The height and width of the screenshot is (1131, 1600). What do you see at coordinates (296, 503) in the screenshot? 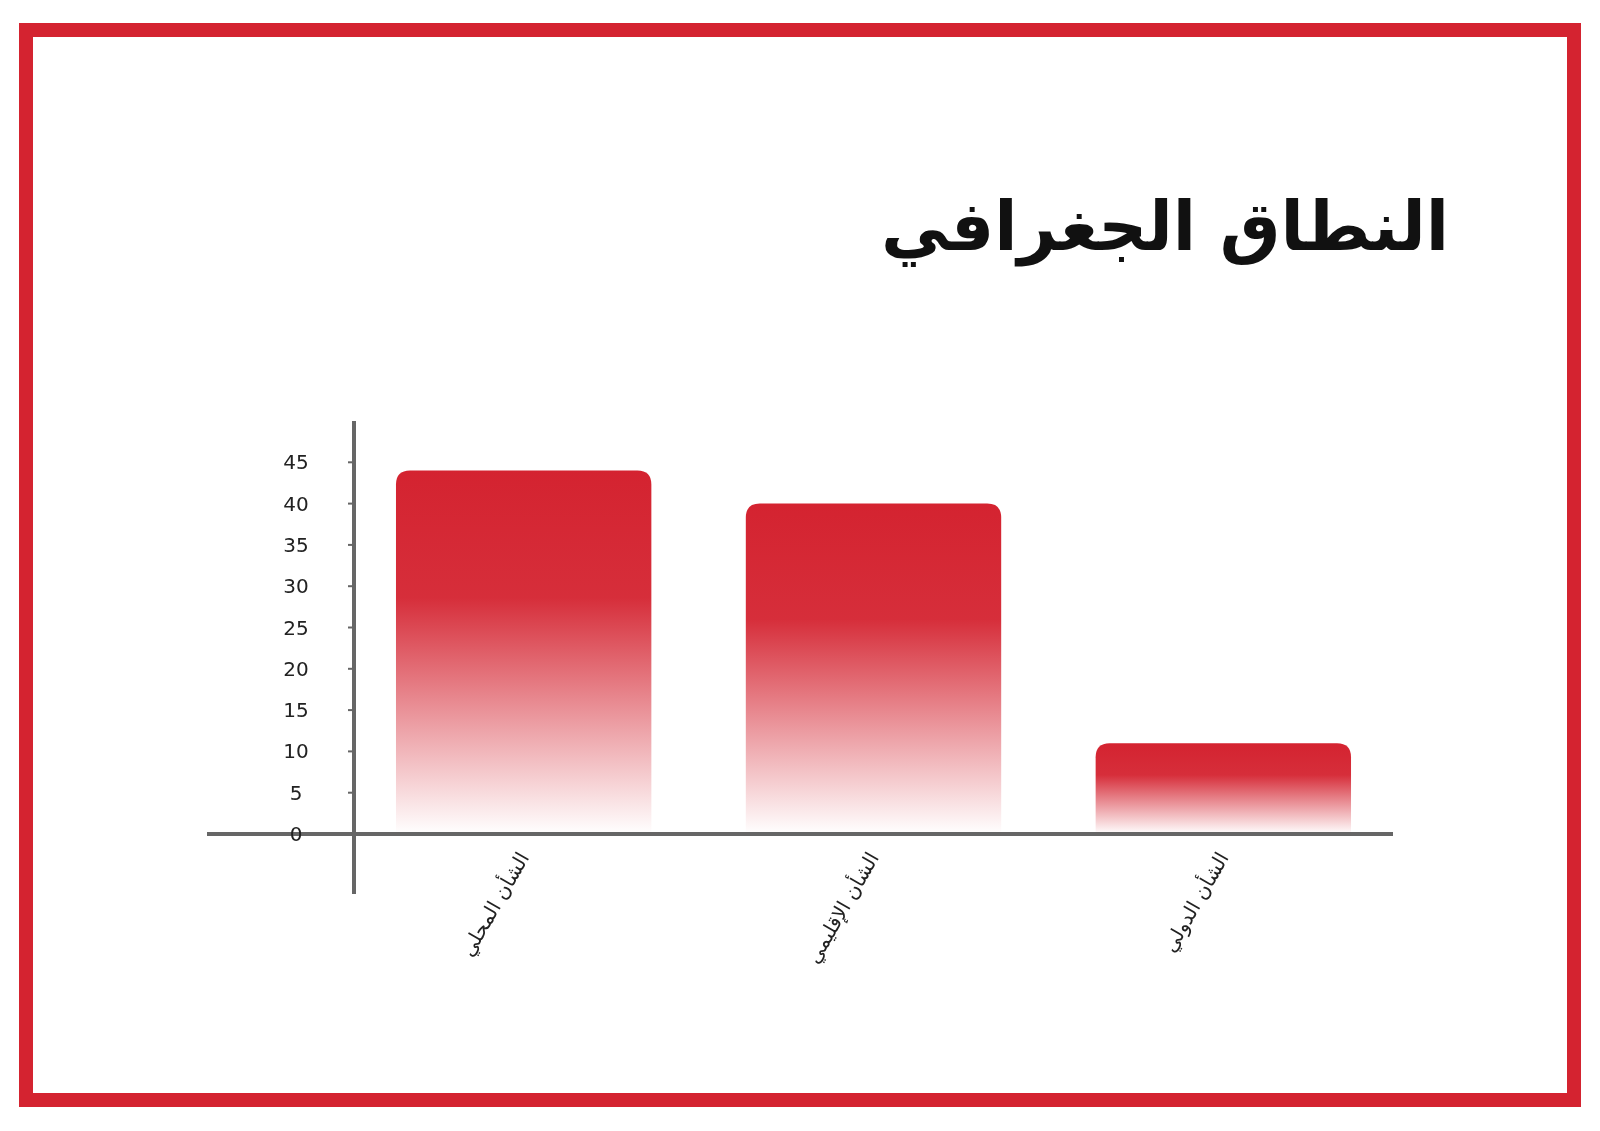
I see `y-tick-label: 40` at bounding box center [296, 503].